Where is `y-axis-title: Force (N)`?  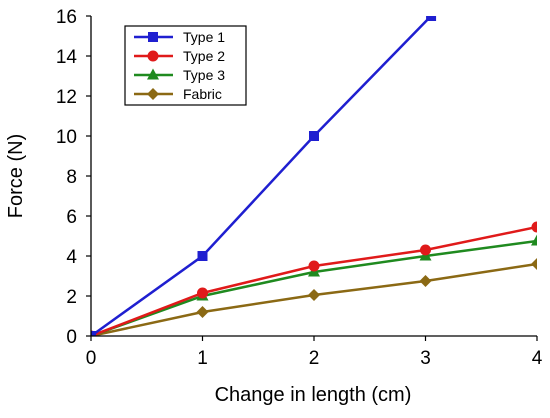
y-axis-title: Force (N) is located at coordinates (16, 176).